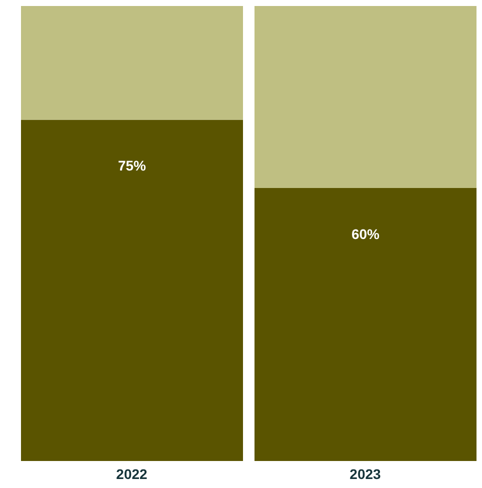 The image size is (482, 488). I want to click on data-label: 75%, so click(132, 166).